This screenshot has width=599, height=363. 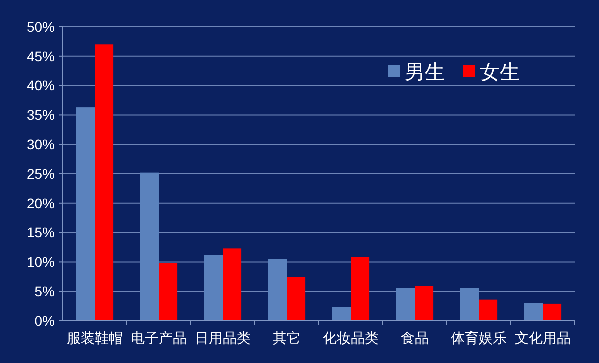 What do you see at coordinates (479, 338) in the screenshot?
I see `x-tick-label: 体育娱乐` at bounding box center [479, 338].